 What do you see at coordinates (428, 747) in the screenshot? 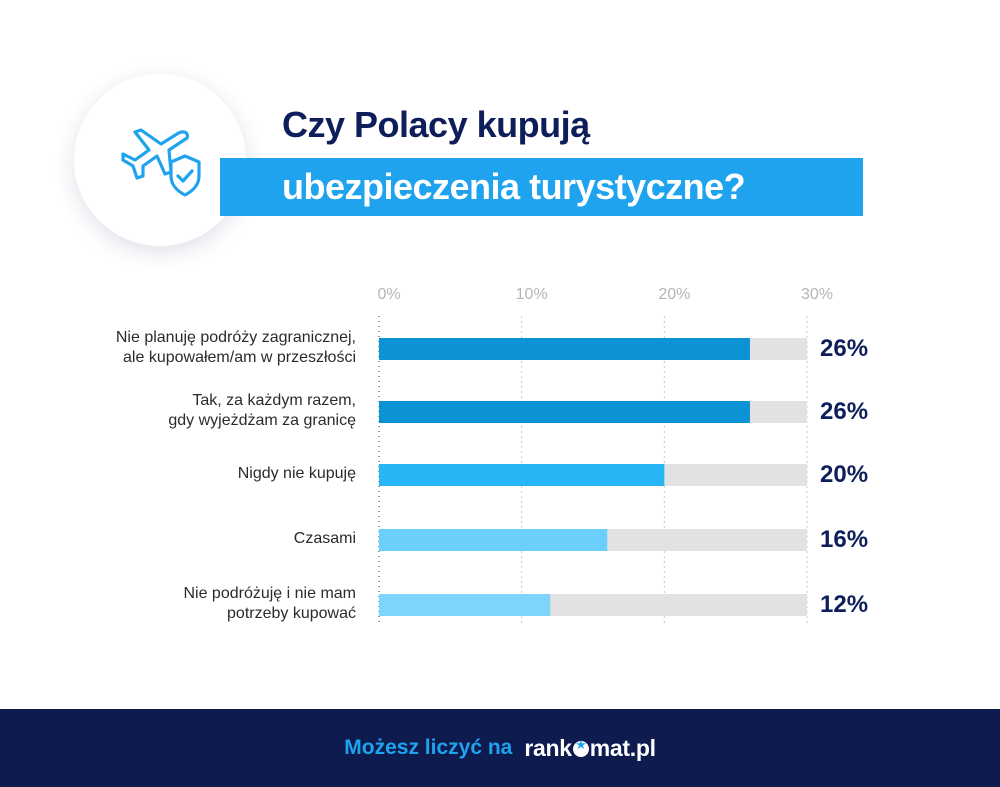
I see `footer-tagline: Możesz liczyć na` at bounding box center [428, 747].